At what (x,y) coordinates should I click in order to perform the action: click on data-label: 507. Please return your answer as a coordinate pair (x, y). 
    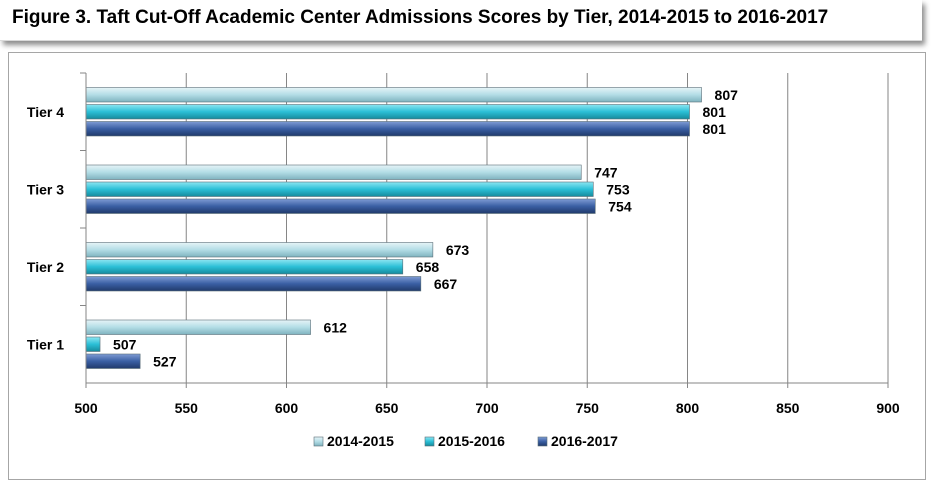
    Looking at the image, I should click on (125, 344).